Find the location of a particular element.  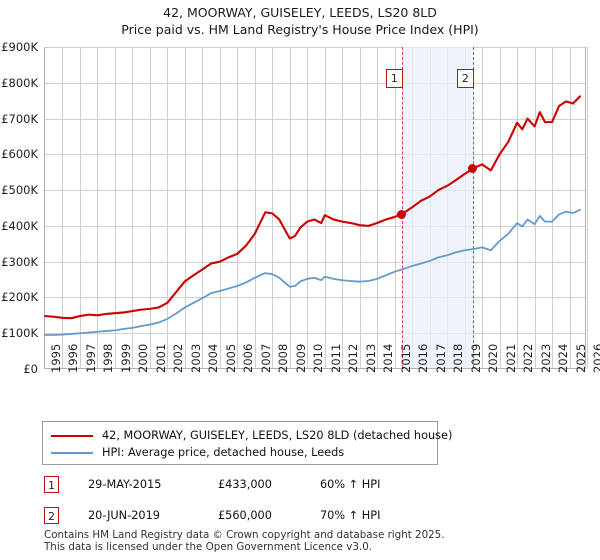

table-row: 1 29-MAY-2015 £433,000 60% ↑ HPI is located at coordinates (254, 484).